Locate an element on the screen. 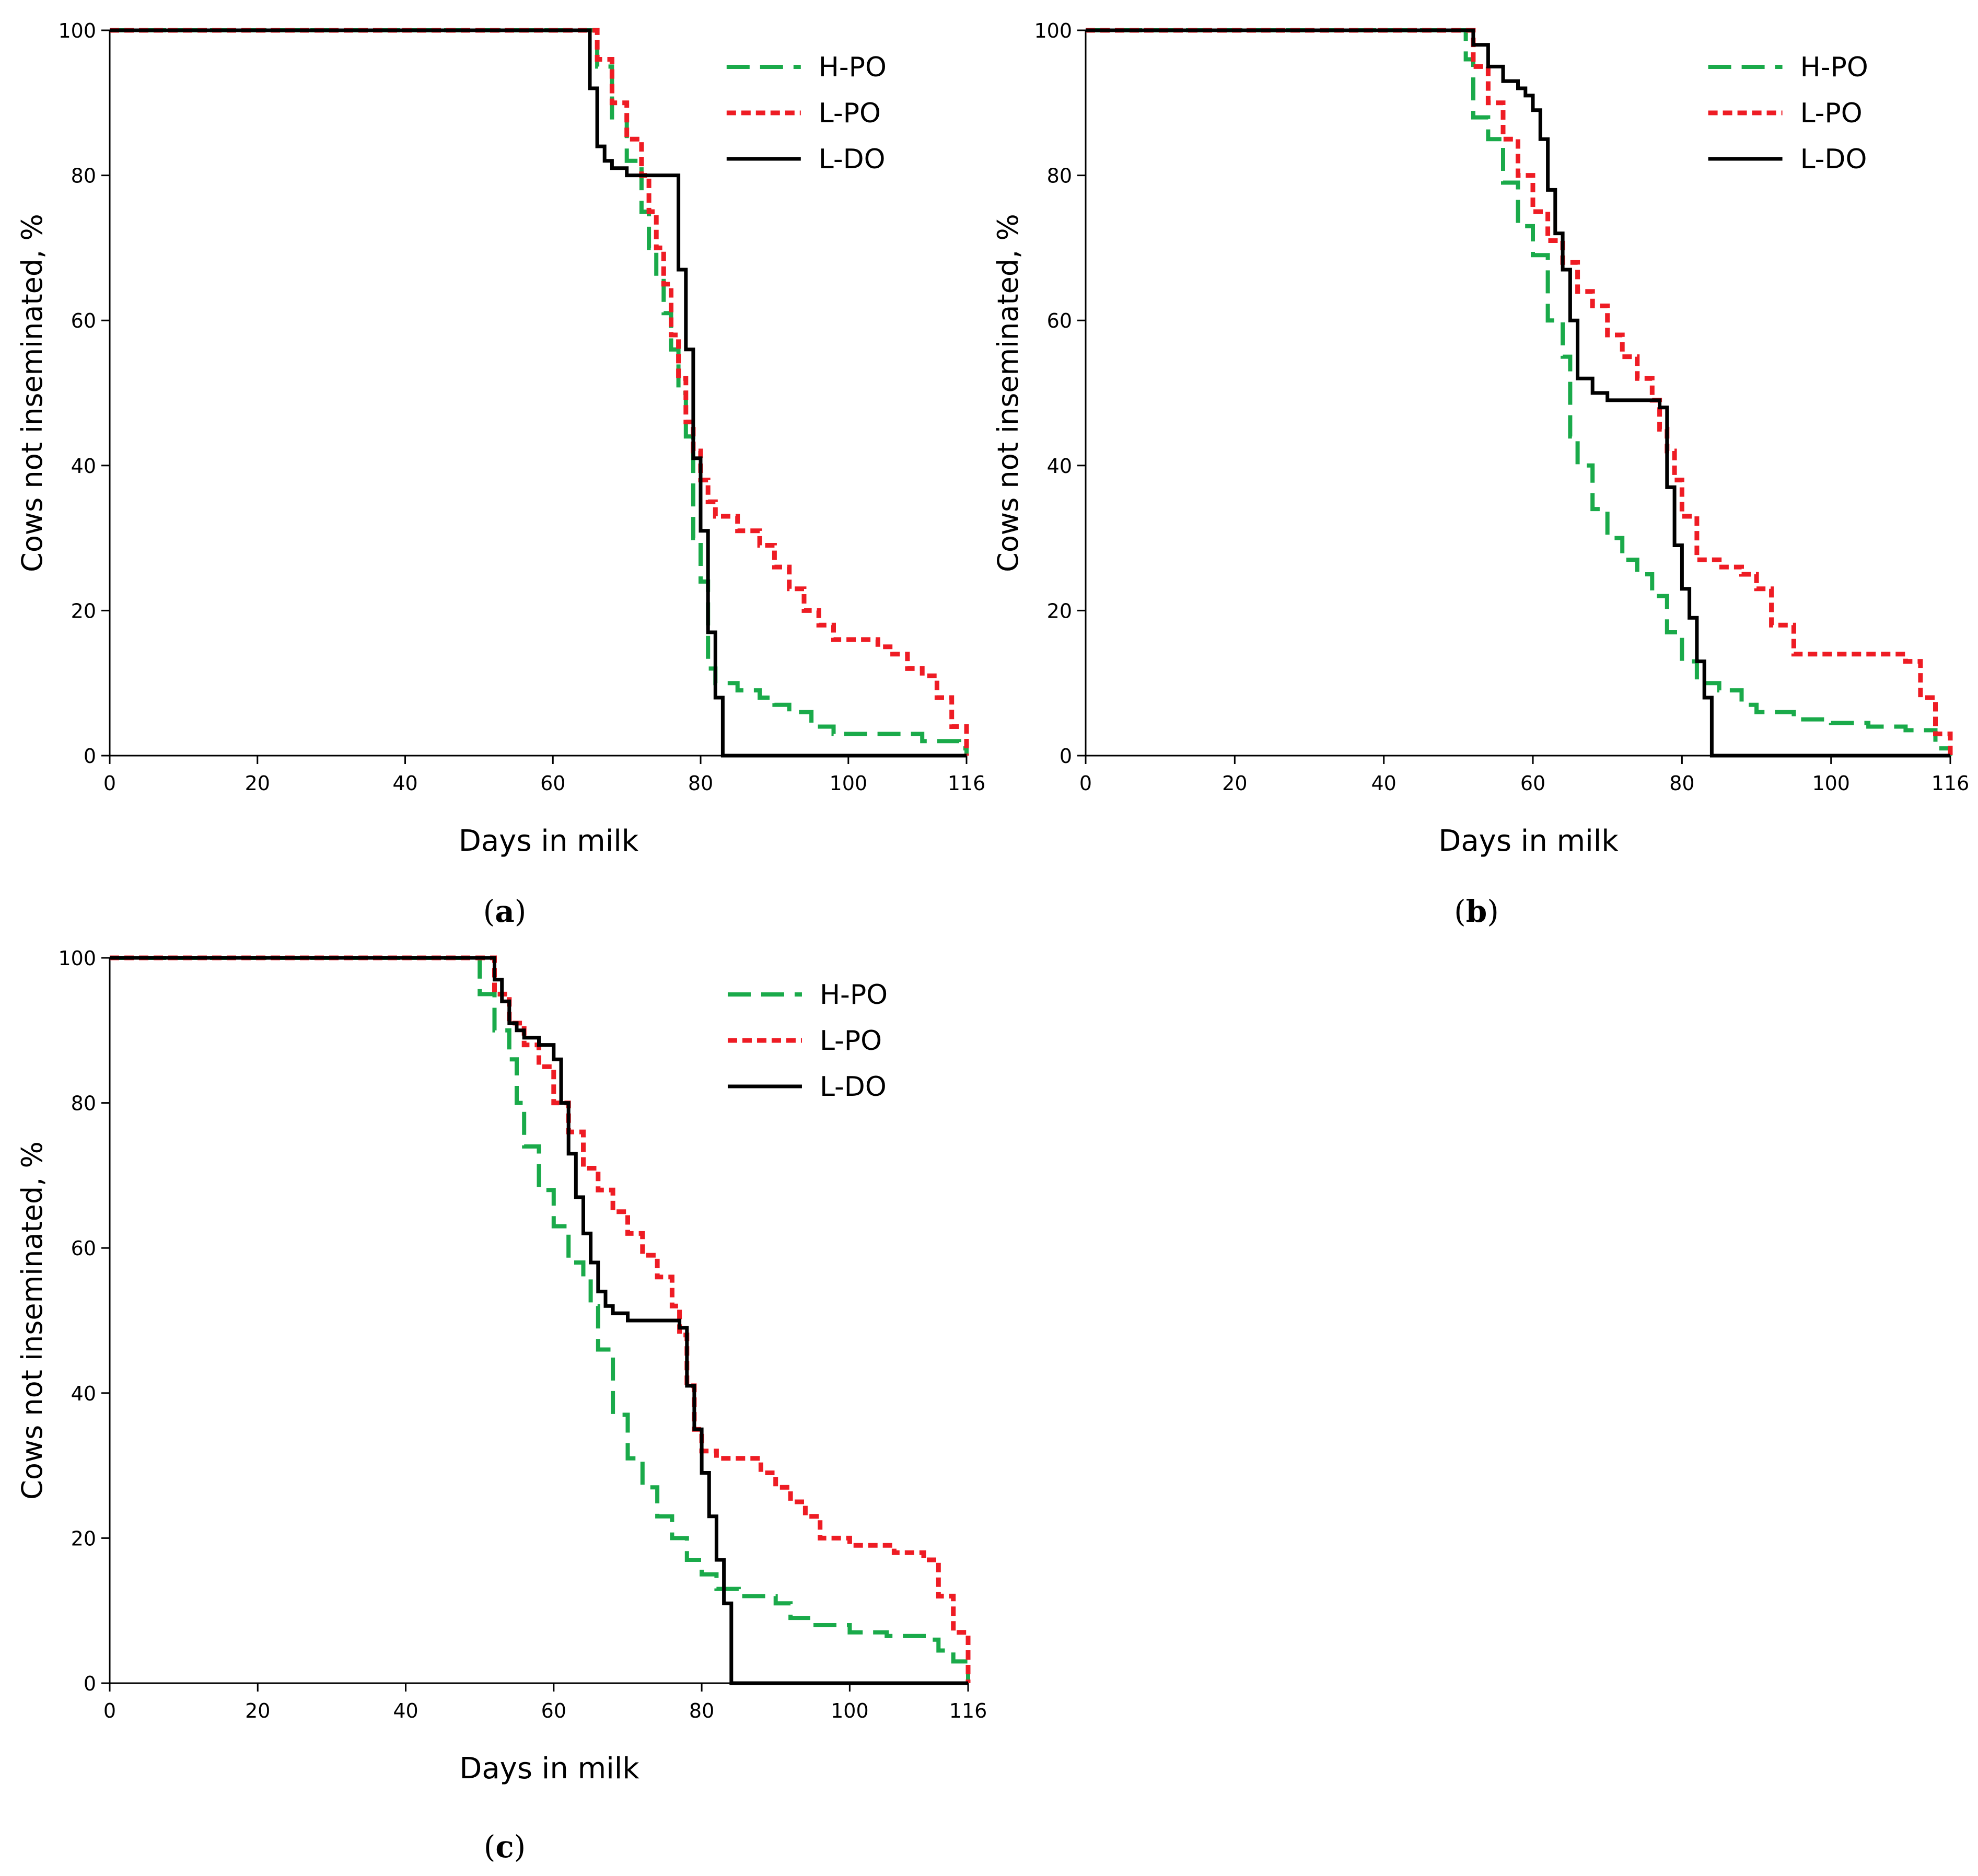  caption-letter: c is located at coordinates (504, 1847).